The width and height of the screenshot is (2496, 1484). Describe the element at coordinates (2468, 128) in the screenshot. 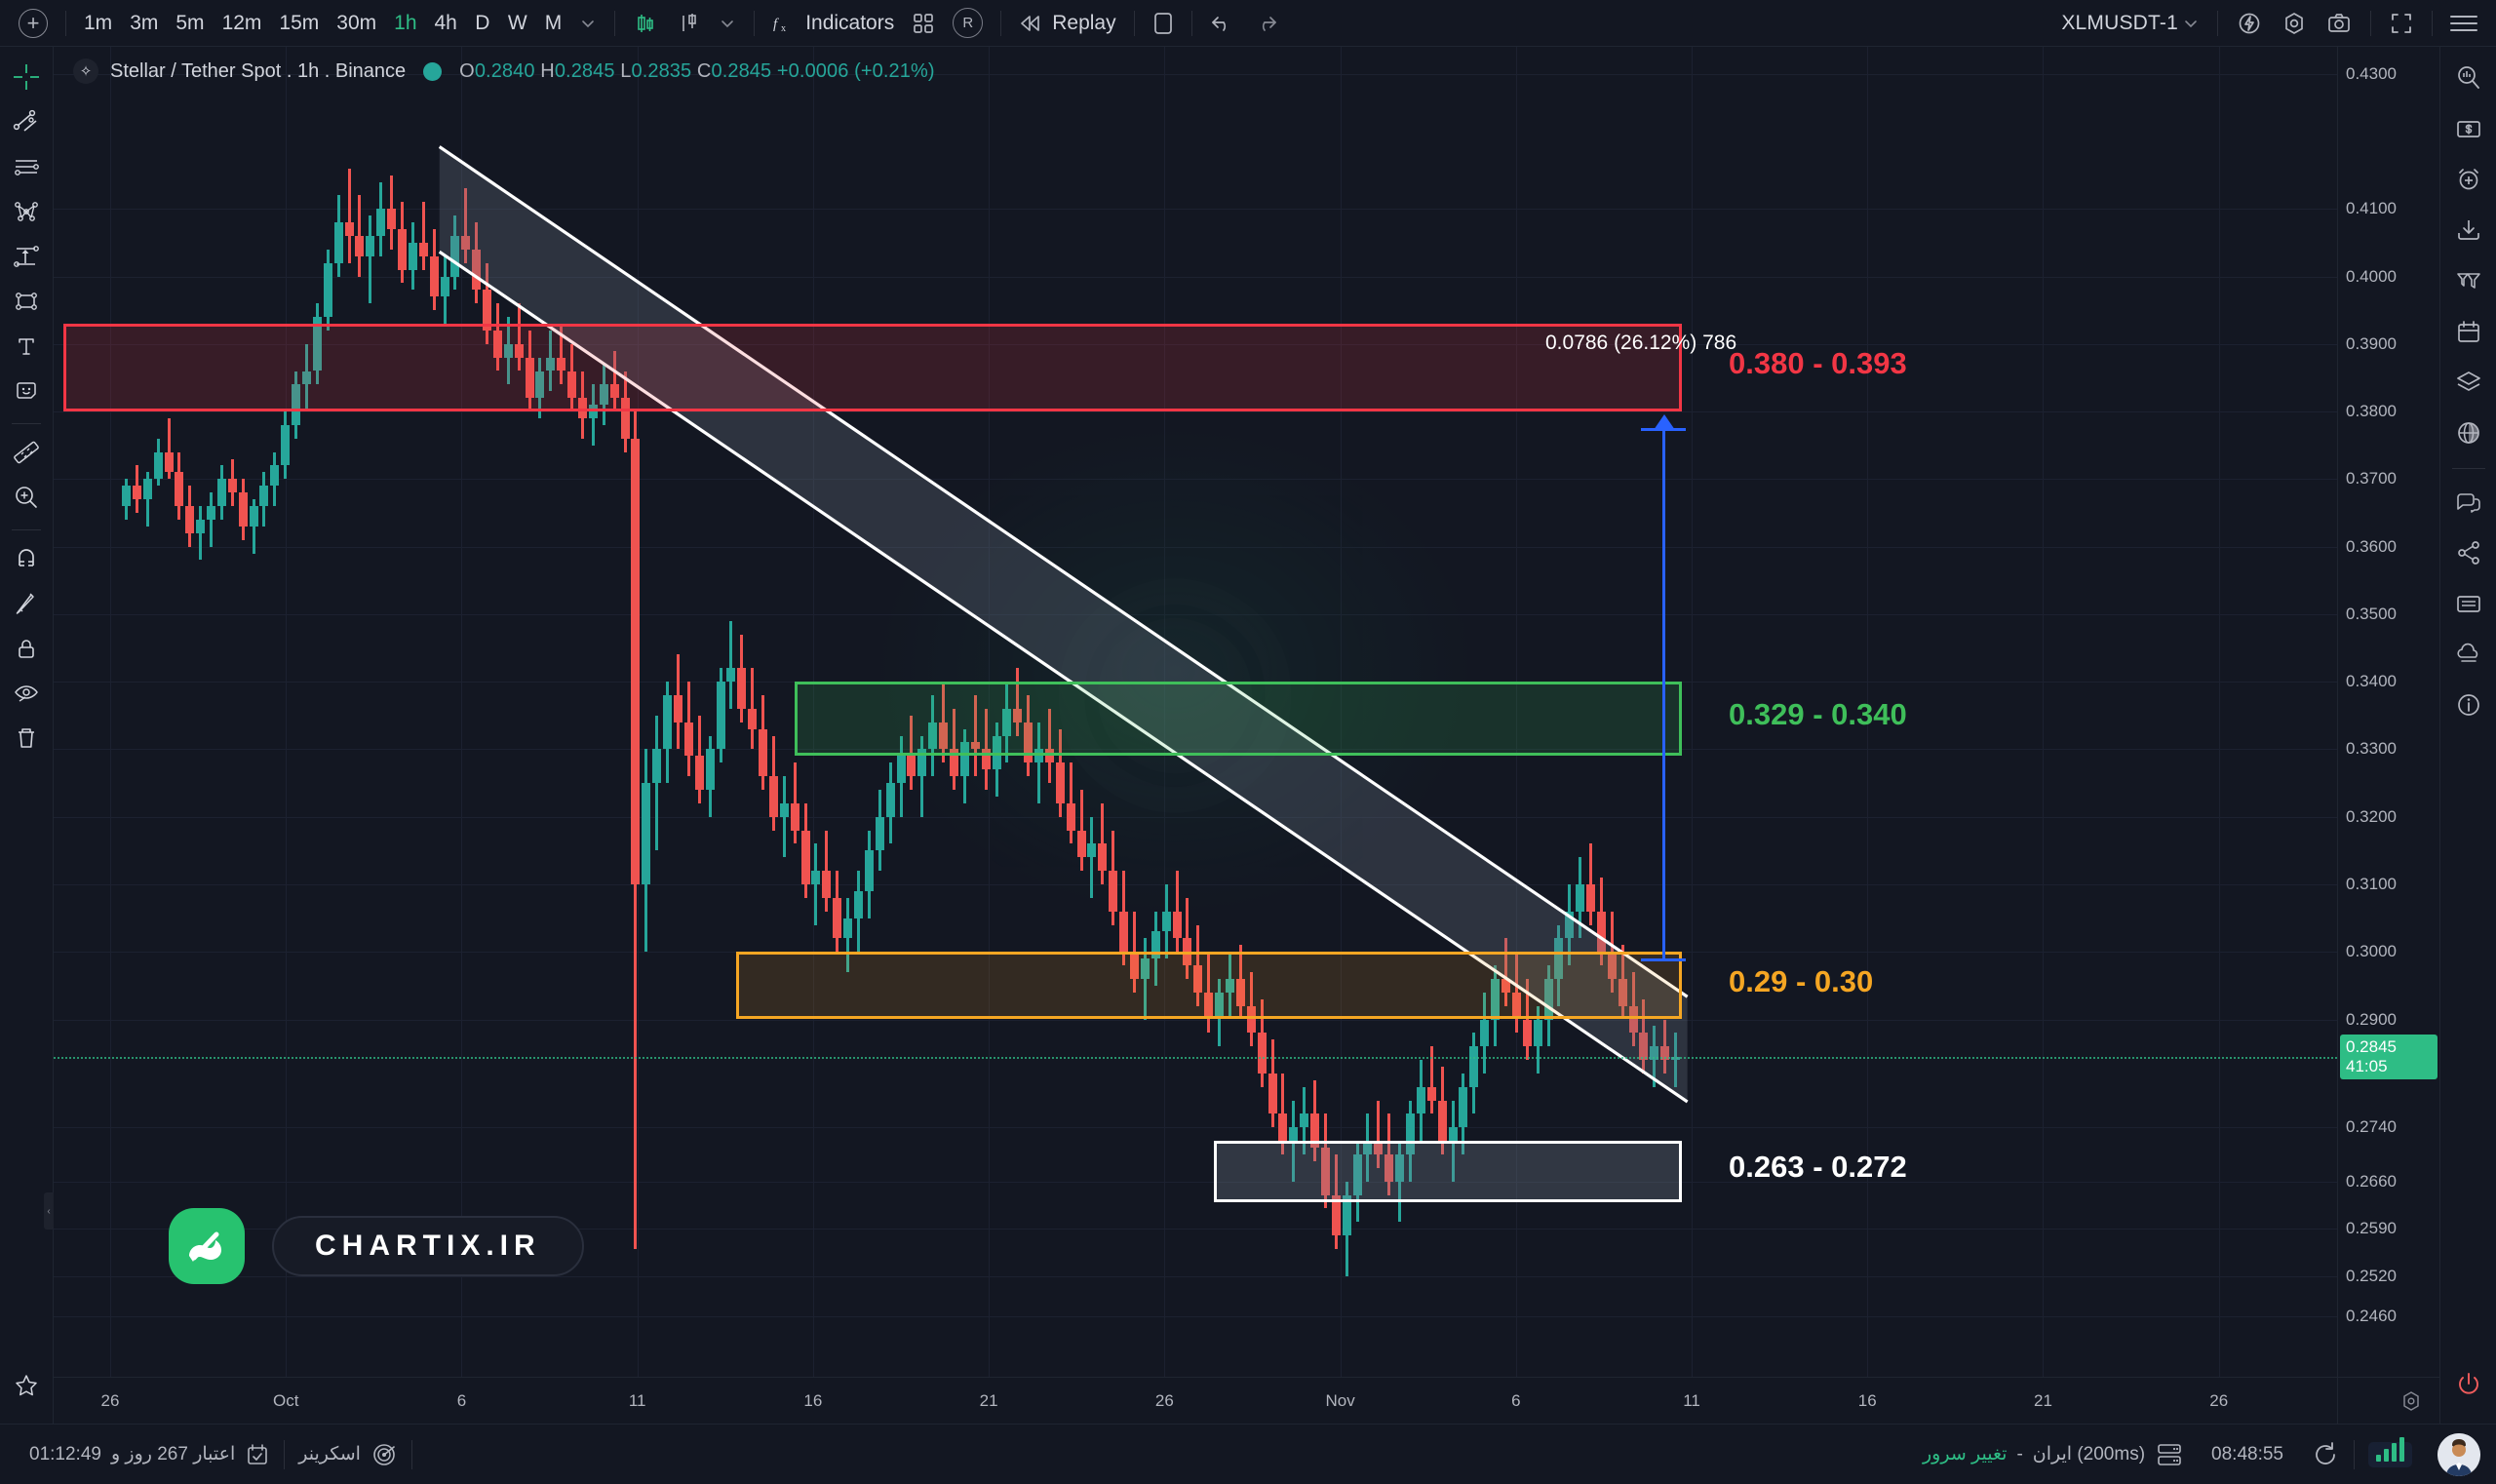

I see `orders-panel` at that location.